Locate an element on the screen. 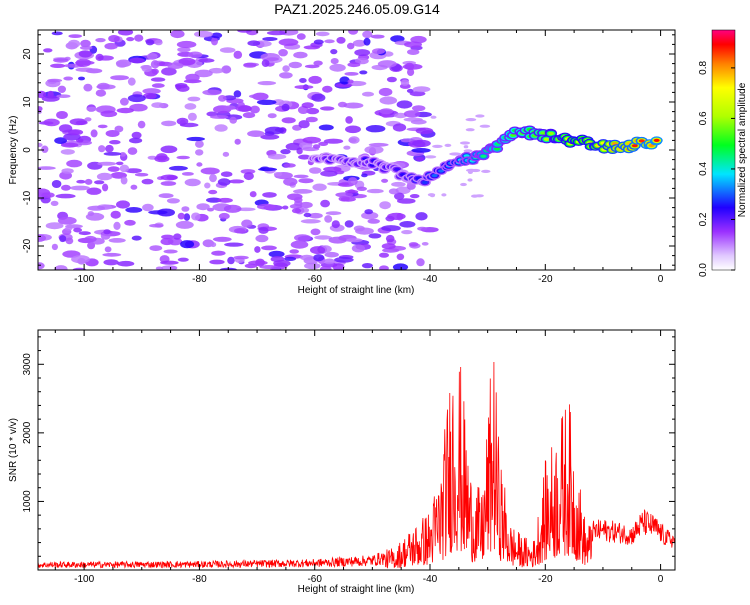 The width and height of the screenshot is (750, 605). heatmap-ylabel: Frequency (Hz) is located at coordinates (13, 150).